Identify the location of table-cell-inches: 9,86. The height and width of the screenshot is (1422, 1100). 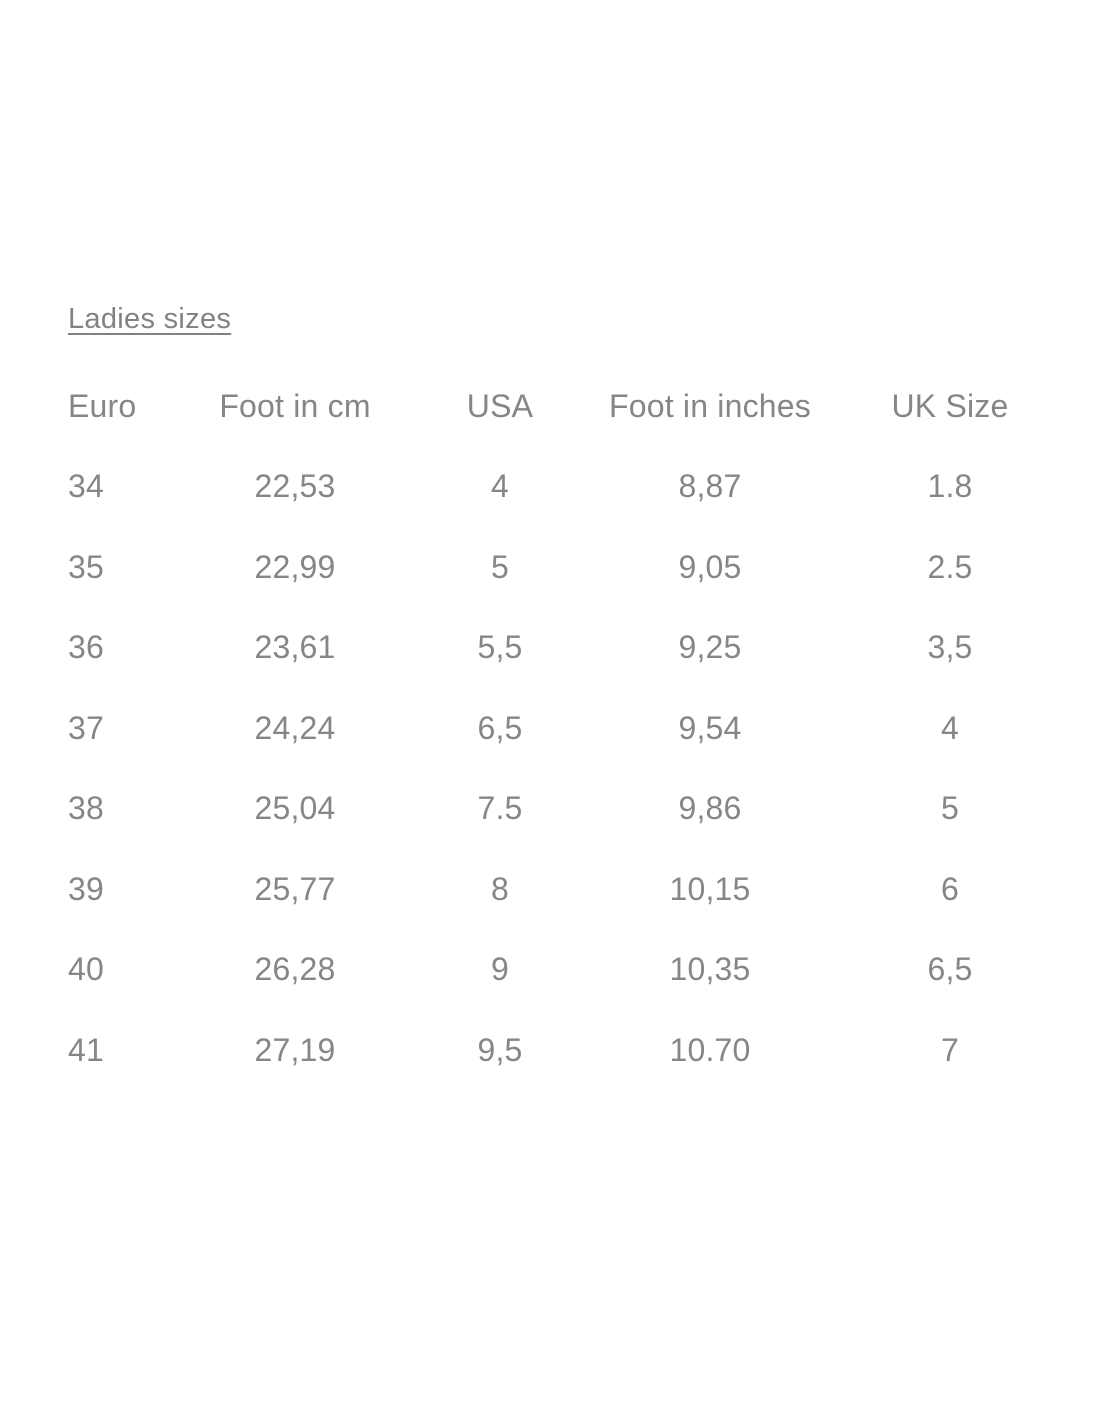
(710, 808).